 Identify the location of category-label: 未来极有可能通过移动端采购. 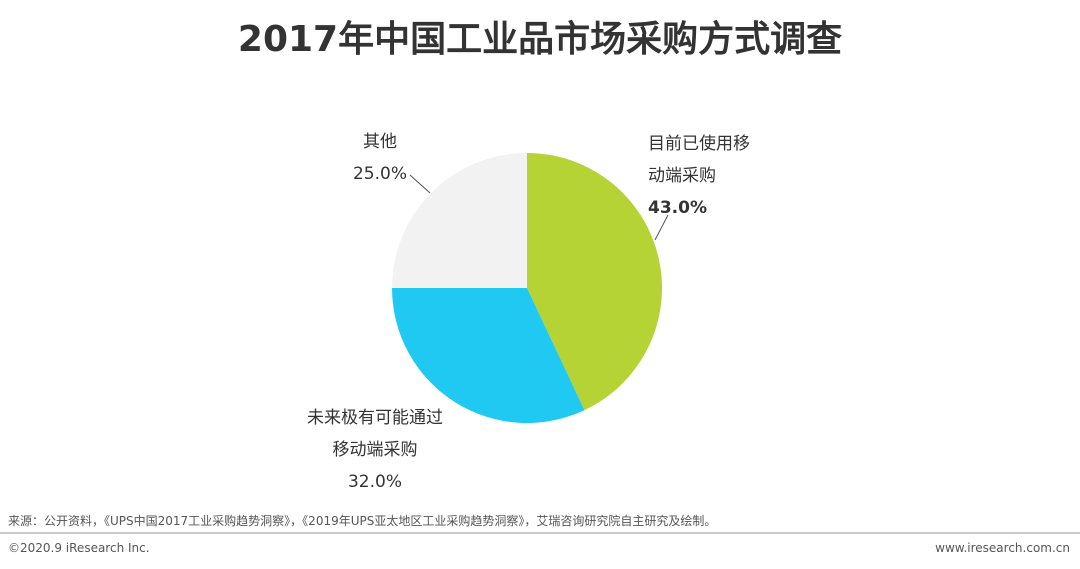
(375, 434).